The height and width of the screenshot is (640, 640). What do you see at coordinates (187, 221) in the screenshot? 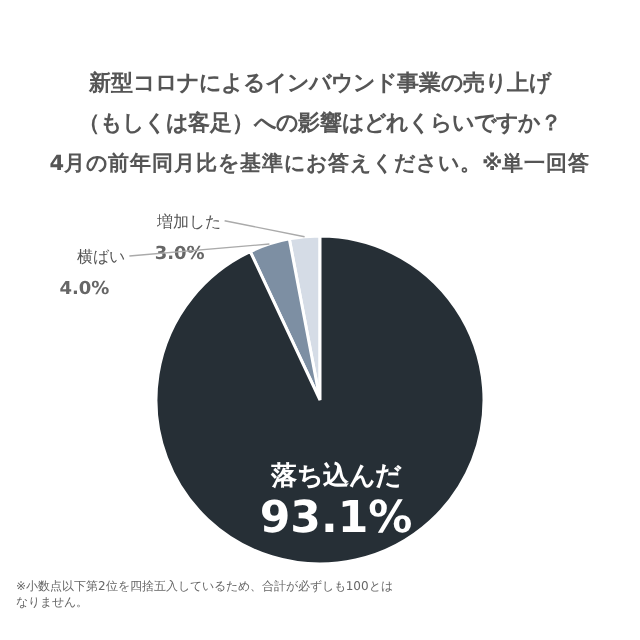
I see `slice-label: 増加した` at bounding box center [187, 221].